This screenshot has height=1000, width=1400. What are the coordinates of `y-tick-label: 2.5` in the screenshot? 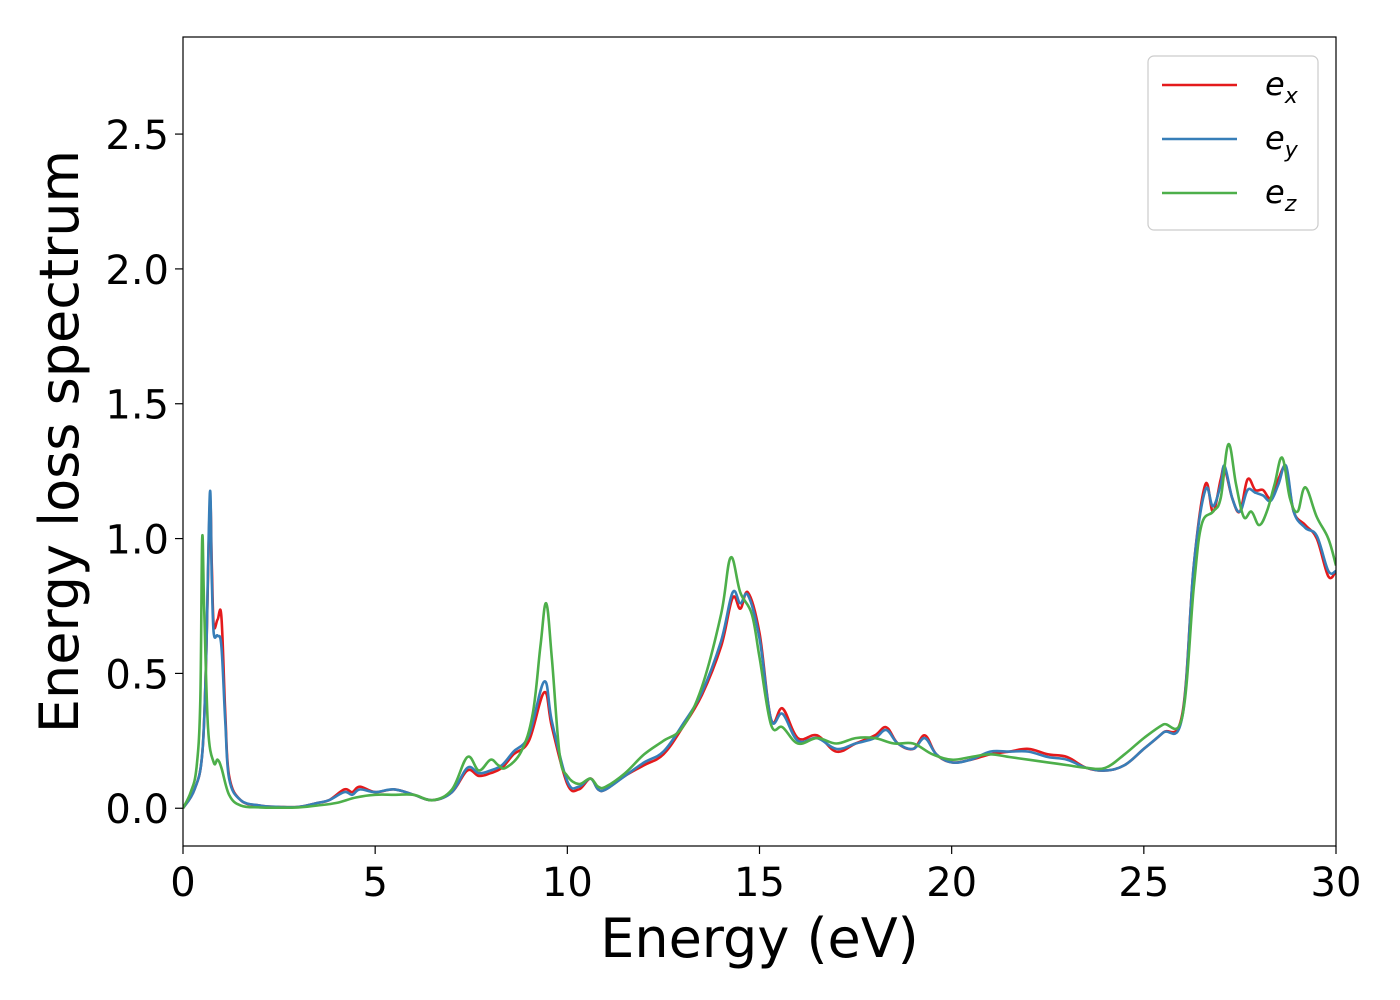 It's located at (137, 136).